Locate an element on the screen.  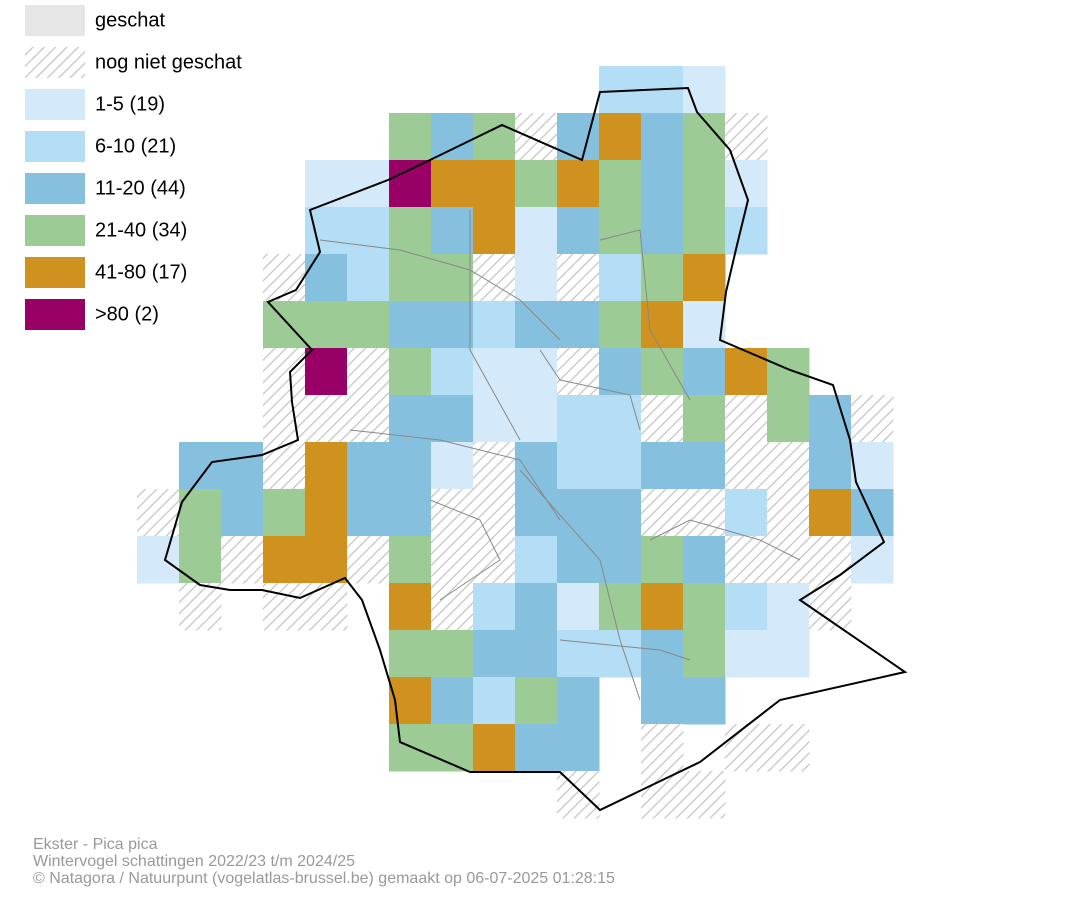
legend-label: 41-80 (17) is located at coordinates (141, 272).